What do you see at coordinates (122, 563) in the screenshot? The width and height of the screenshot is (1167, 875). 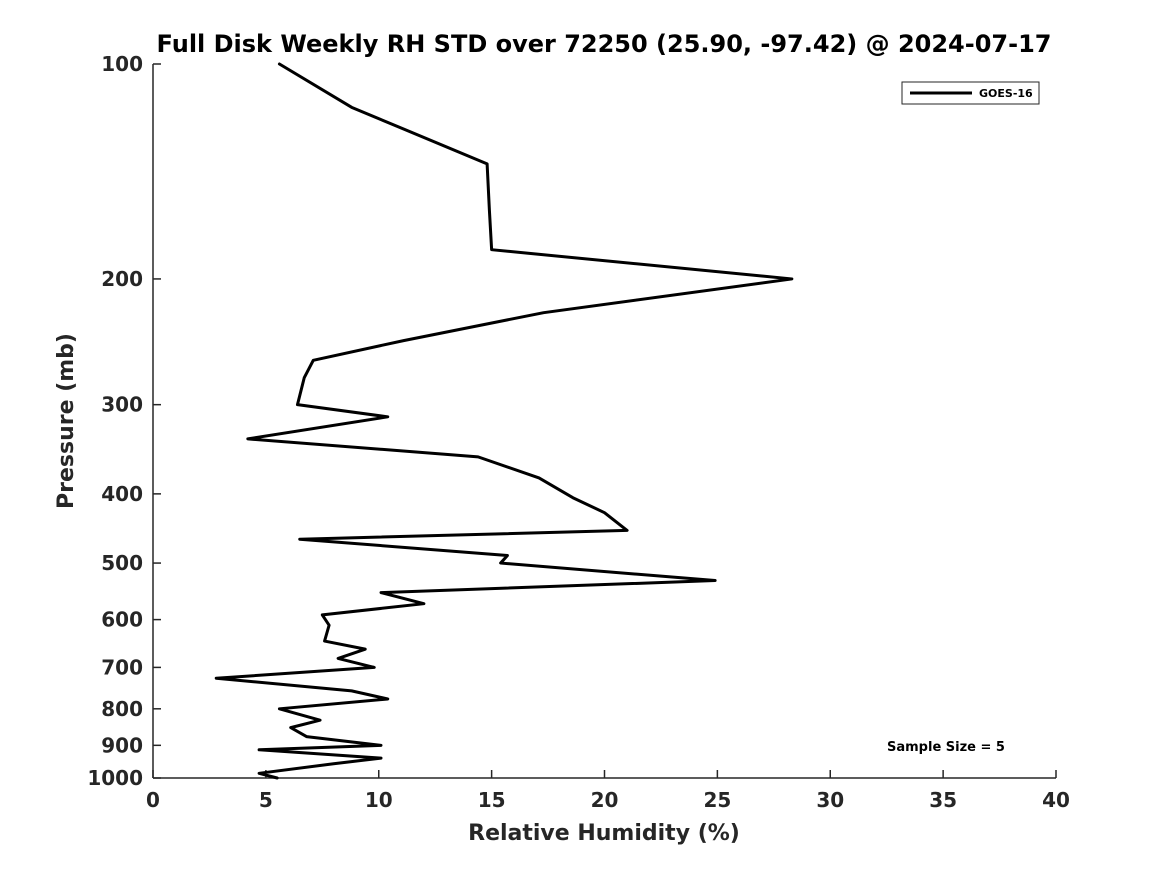 I see `y-tick-label: 500` at bounding box center [122, 563].